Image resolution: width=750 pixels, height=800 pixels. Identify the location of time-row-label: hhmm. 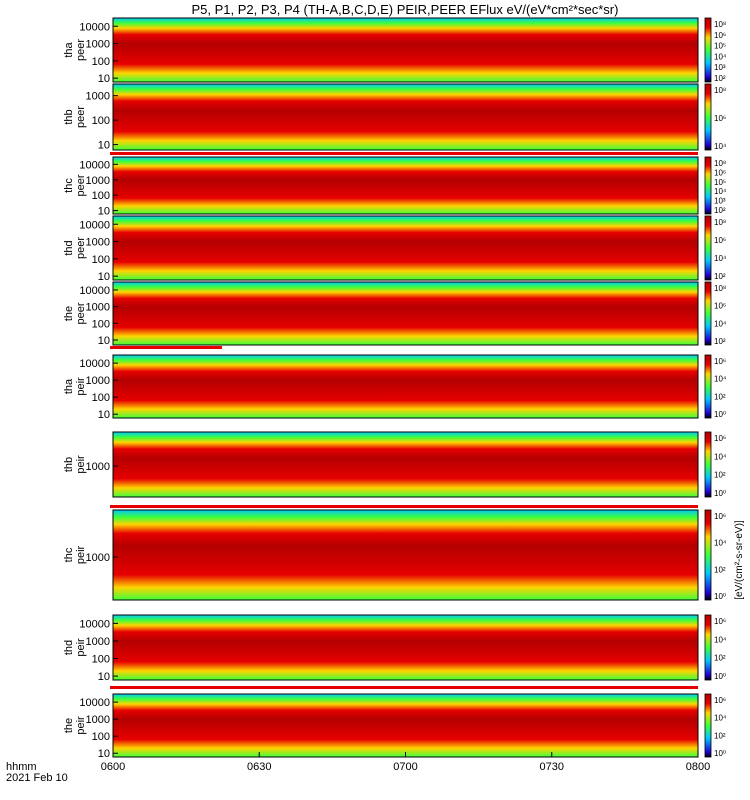
(21, 767).